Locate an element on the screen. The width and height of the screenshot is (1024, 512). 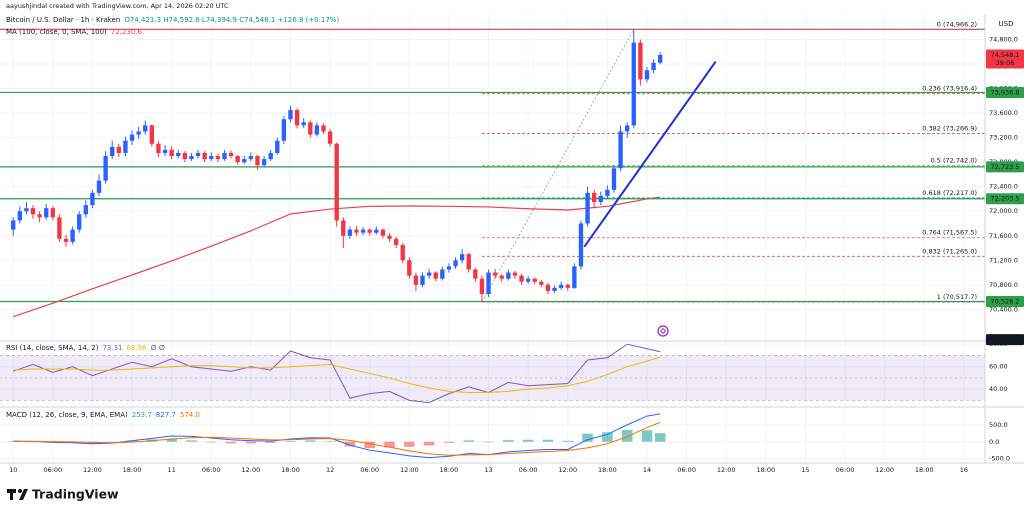
price-badge-label: 72,723.5 is located at coordinates (1005, 167).